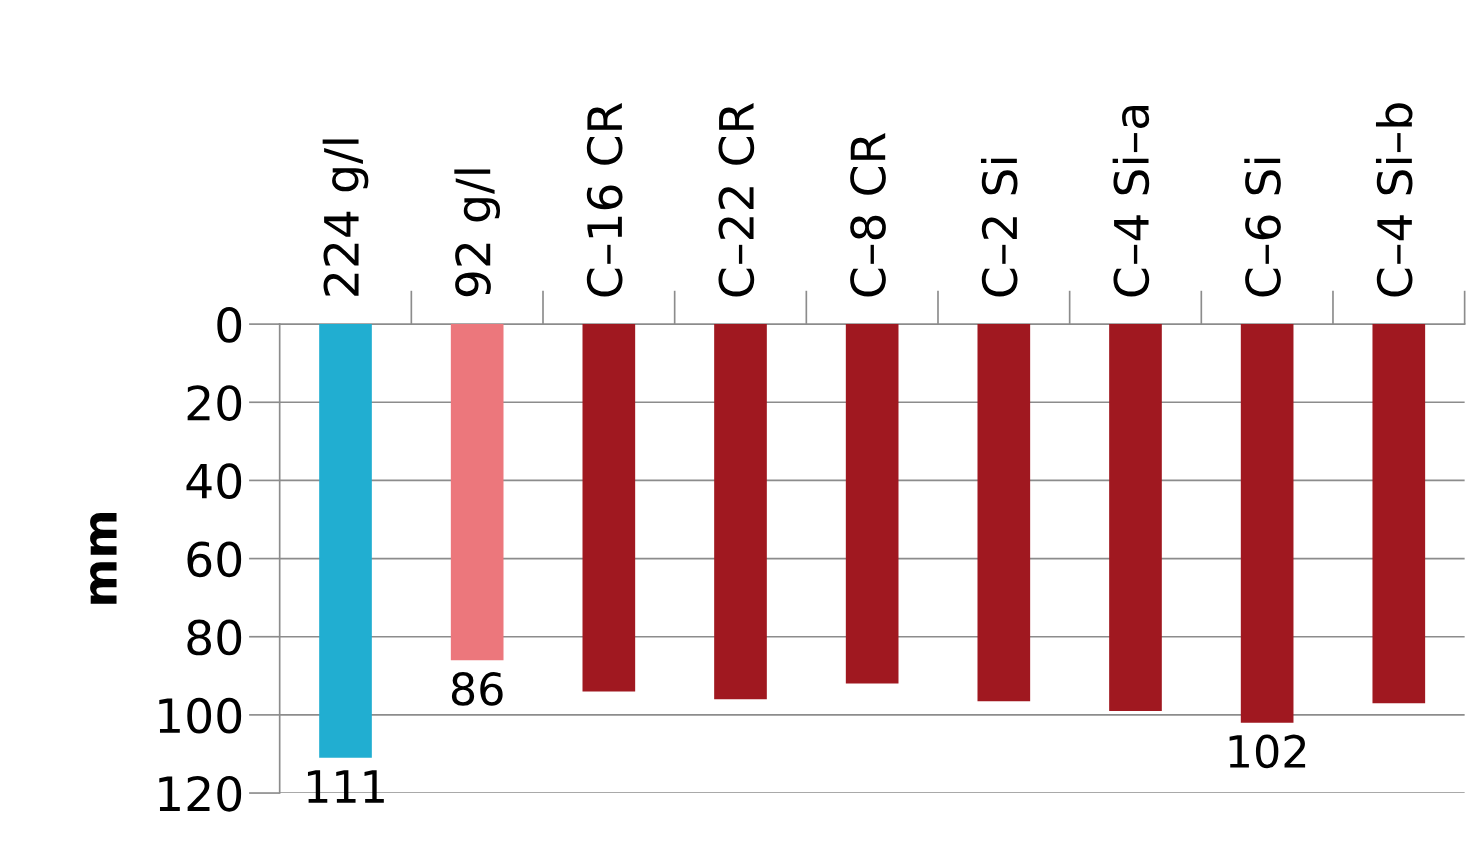 This screenshot has height=862, width=1472. I want to click on y-tick-label: 100, so click(200, 715).